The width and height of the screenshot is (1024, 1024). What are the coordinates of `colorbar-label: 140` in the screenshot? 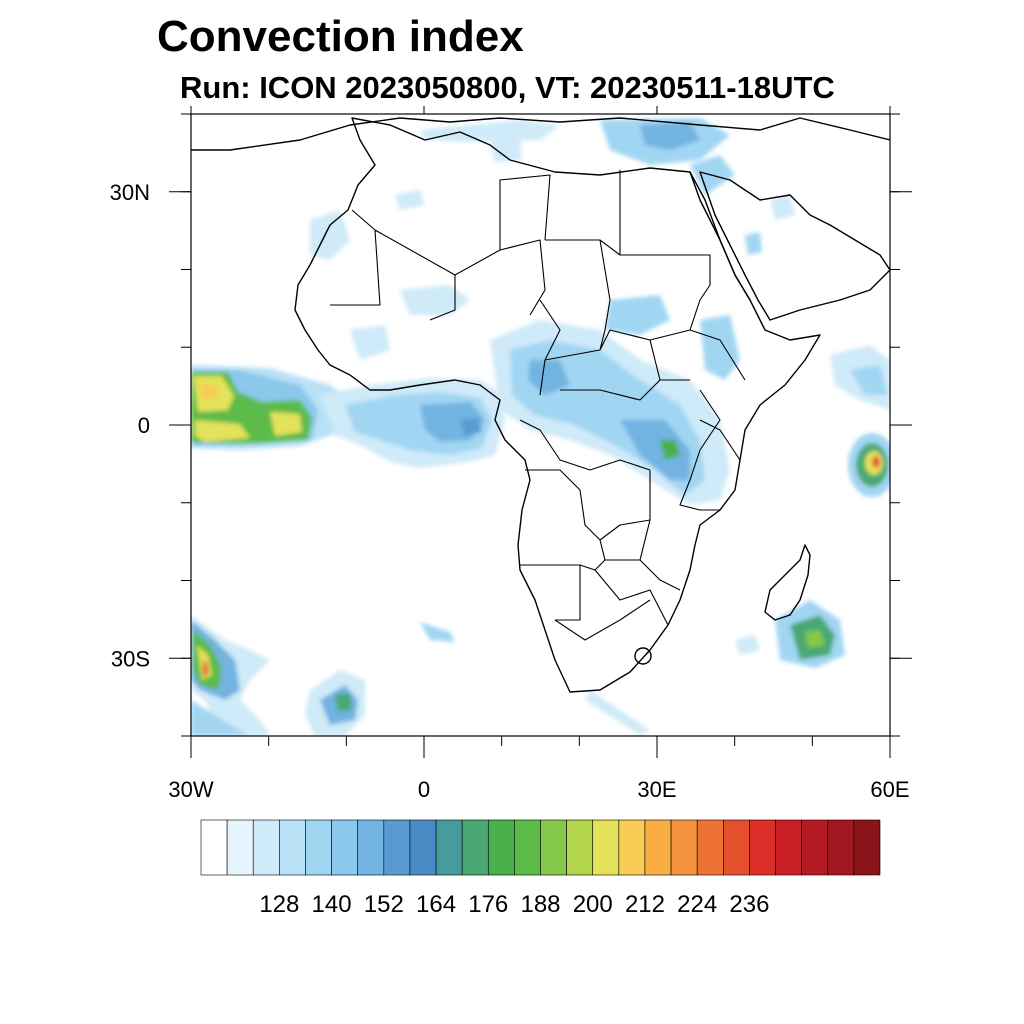 It's located at (332, 904).